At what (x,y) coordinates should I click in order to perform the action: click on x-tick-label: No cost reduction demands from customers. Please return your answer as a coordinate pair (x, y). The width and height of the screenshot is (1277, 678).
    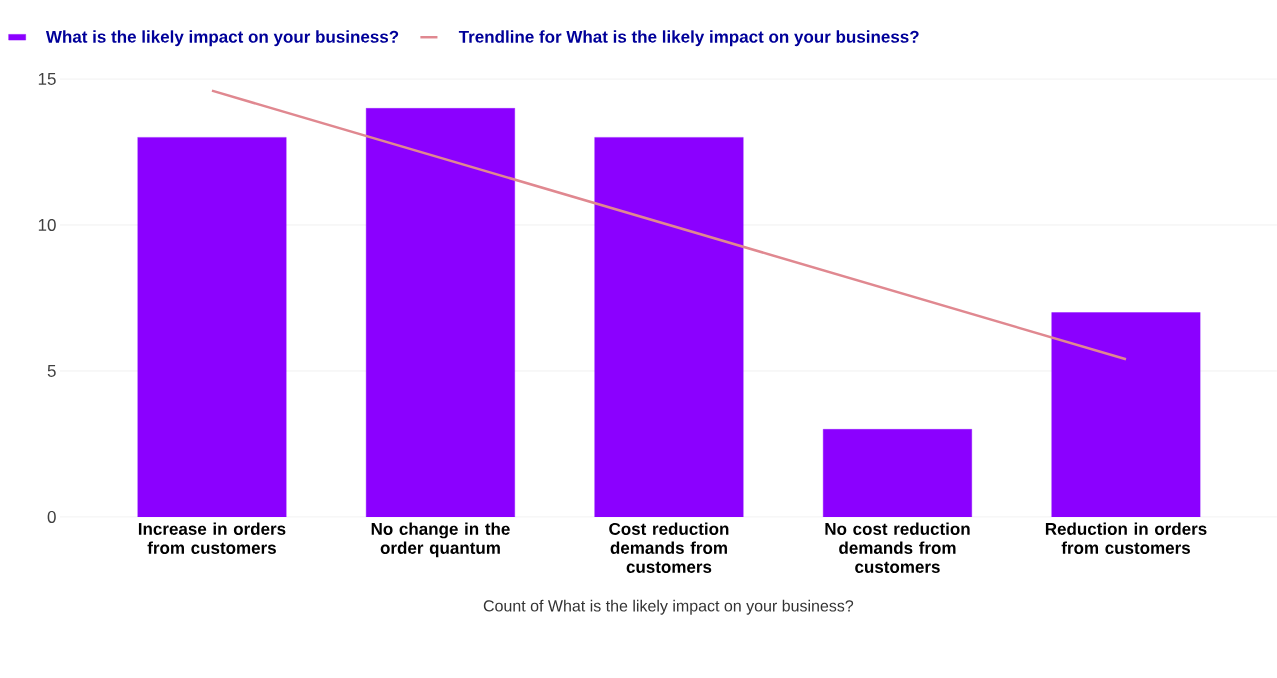
    Looking at the image, I should click on (897, 547).